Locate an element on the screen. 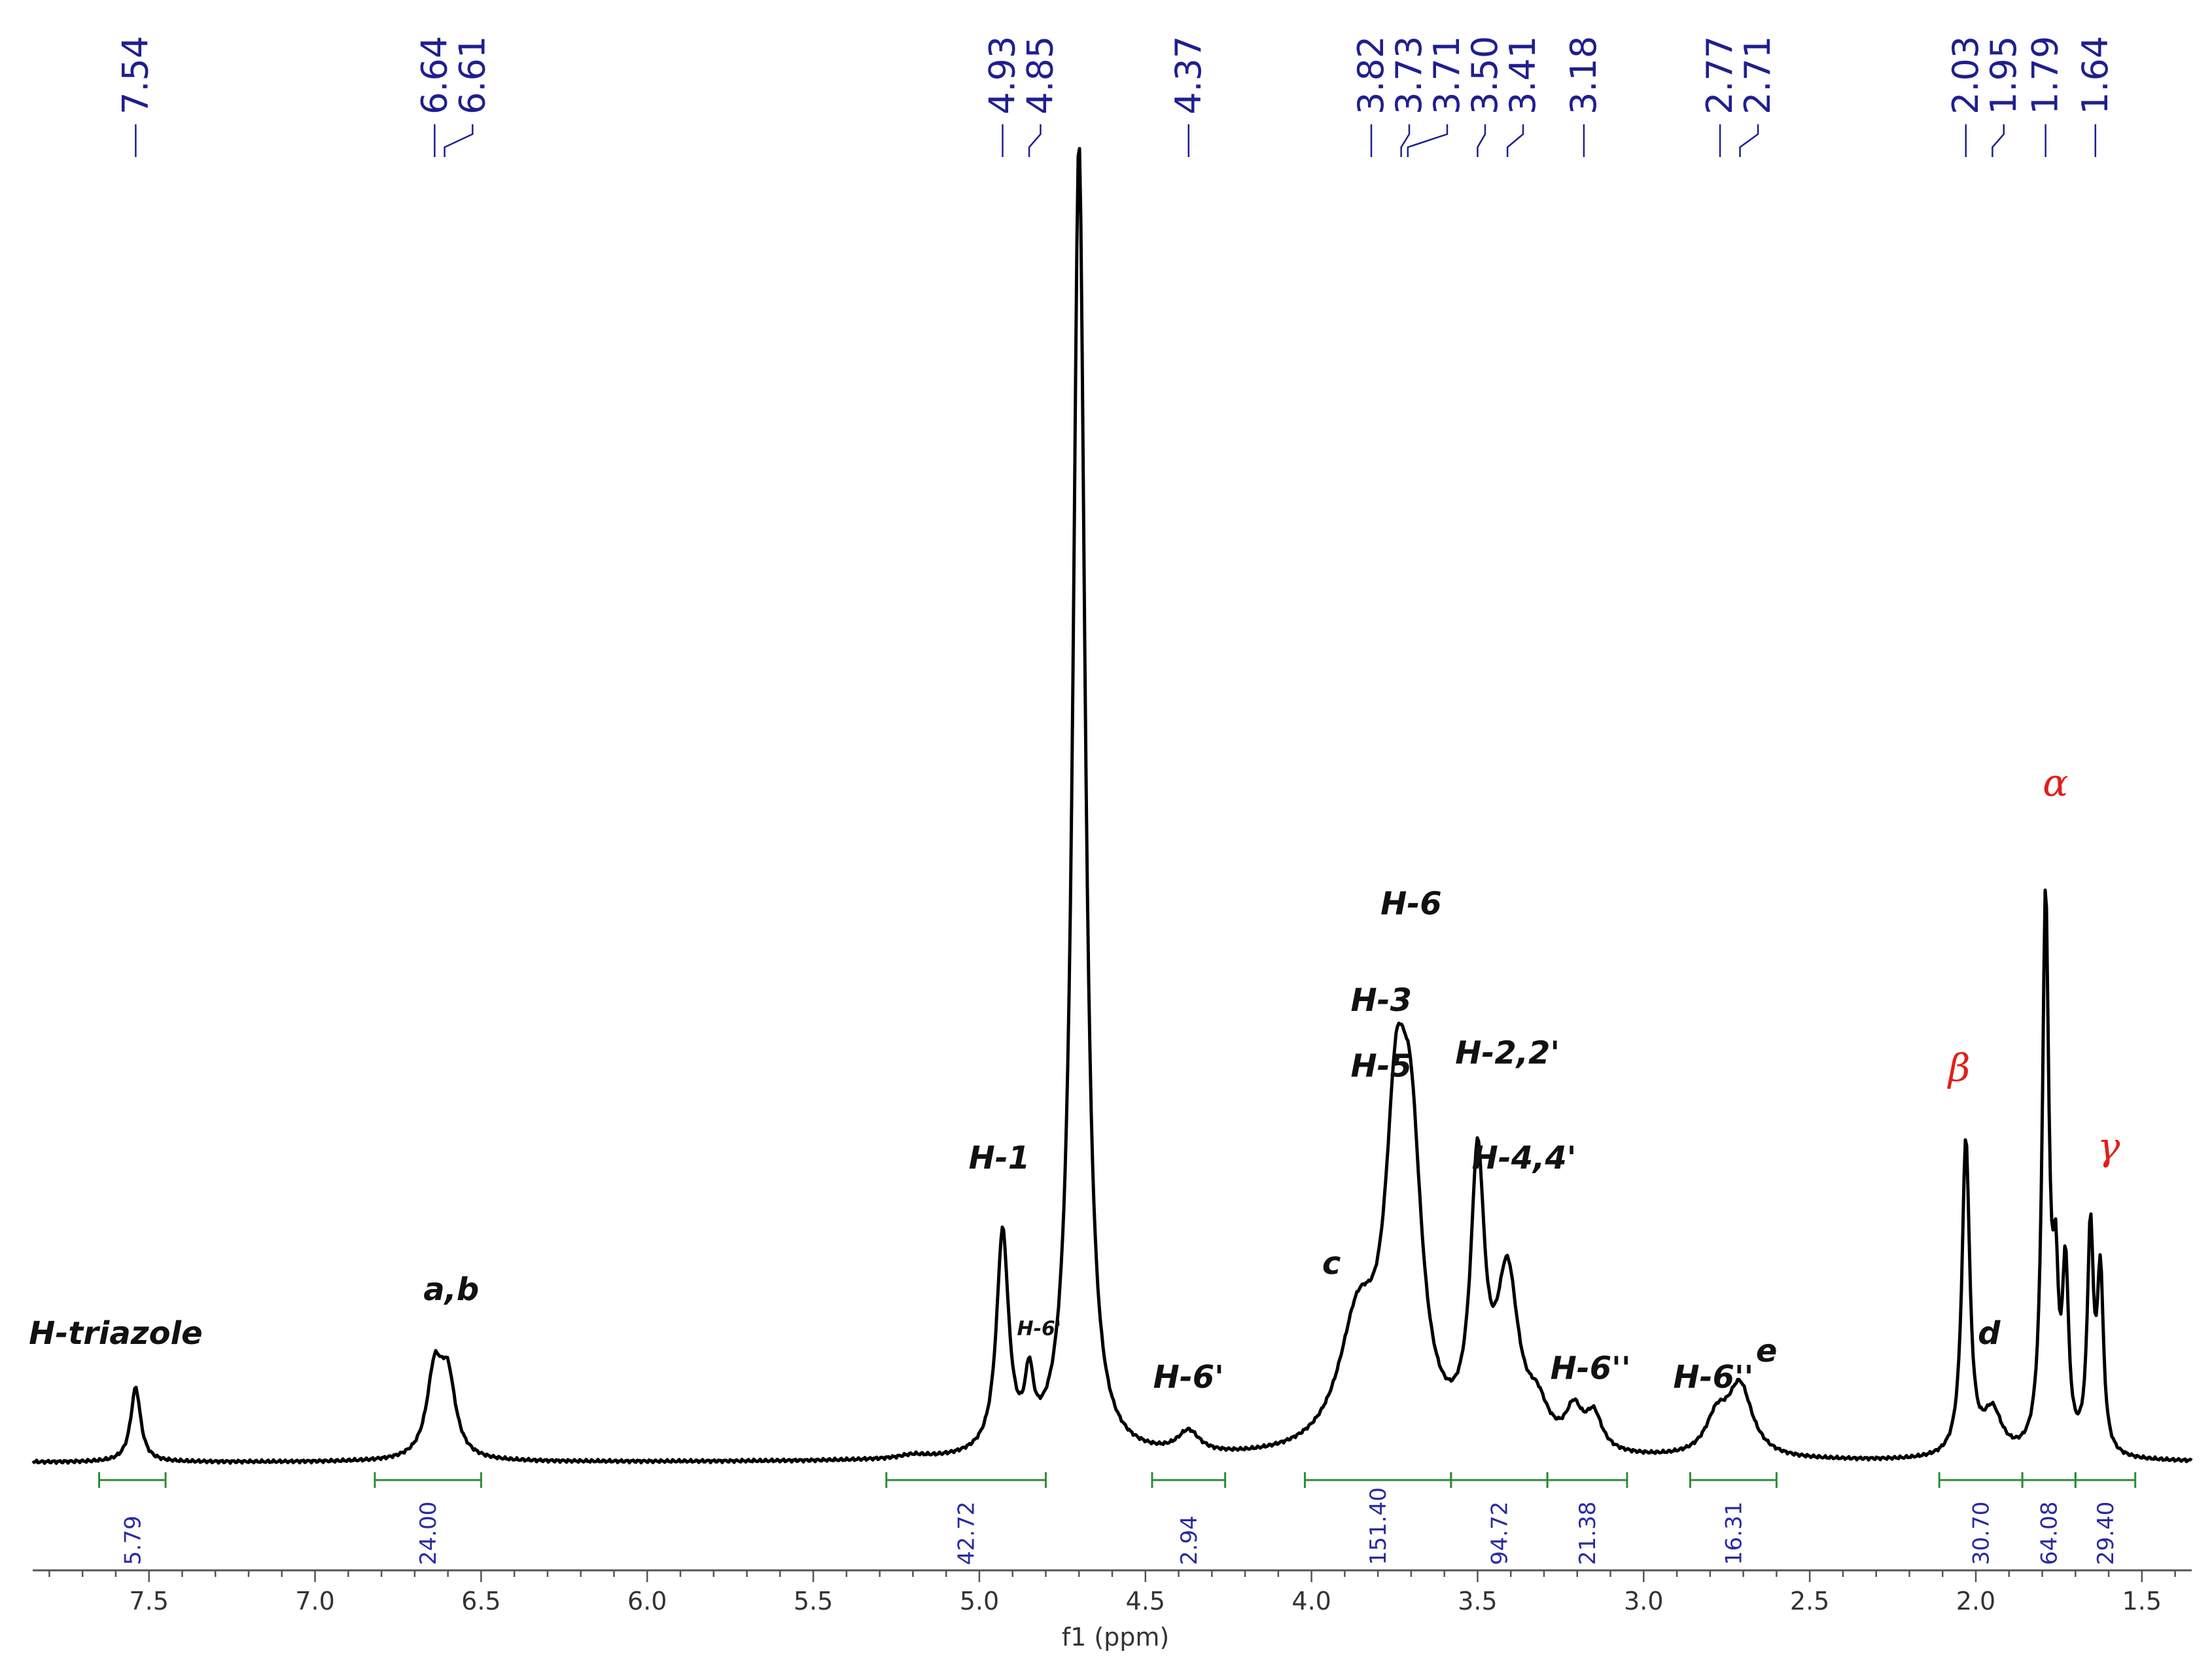  peak-label: 1.95 is located at coordinates (2003, 75).